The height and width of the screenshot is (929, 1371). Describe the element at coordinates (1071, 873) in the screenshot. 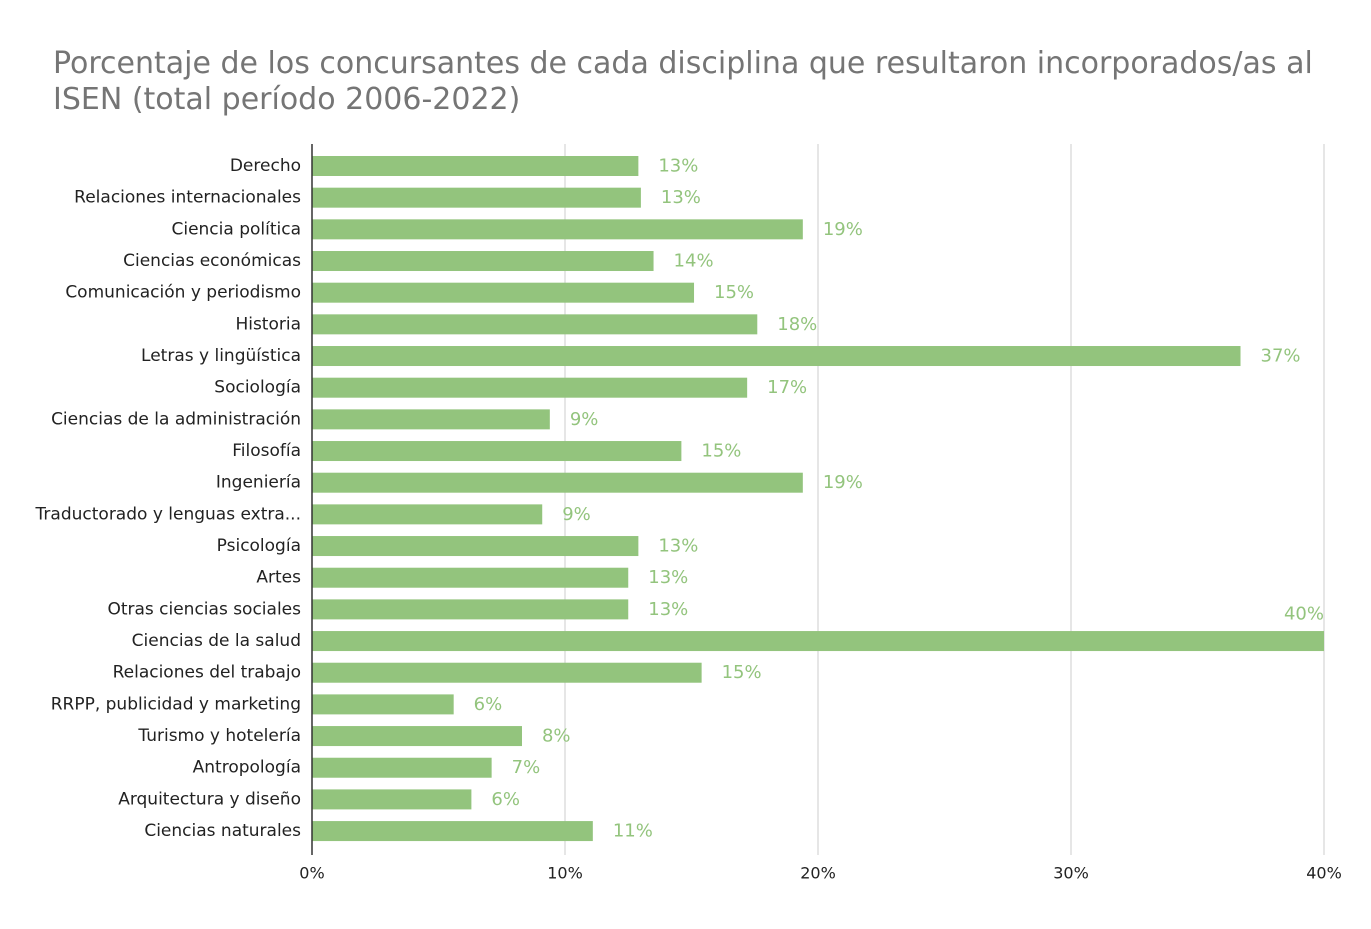

I see `x-tick-label: 30%` at that location.